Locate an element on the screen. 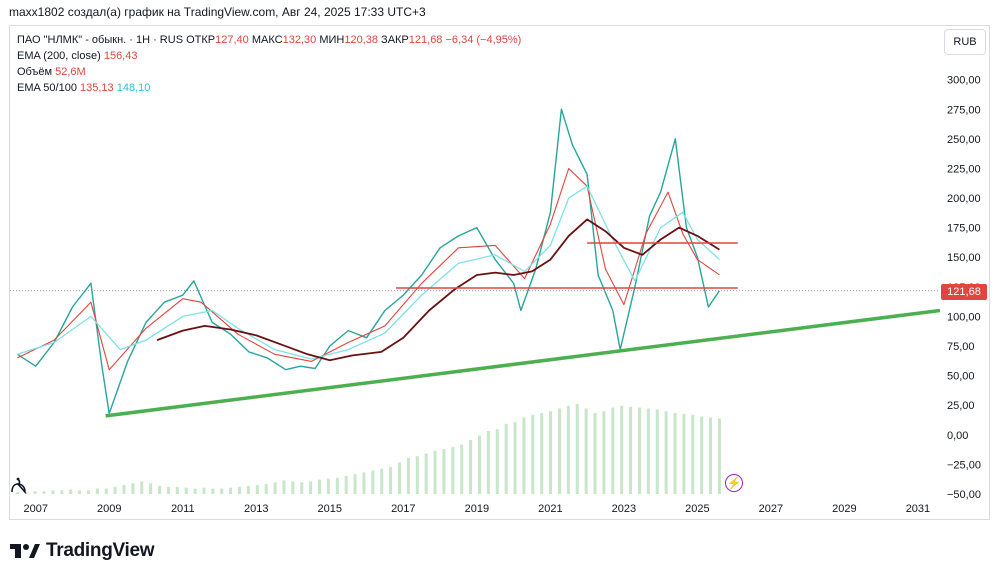  x-tick-label: 2019 is located at coordinates (477, 509).